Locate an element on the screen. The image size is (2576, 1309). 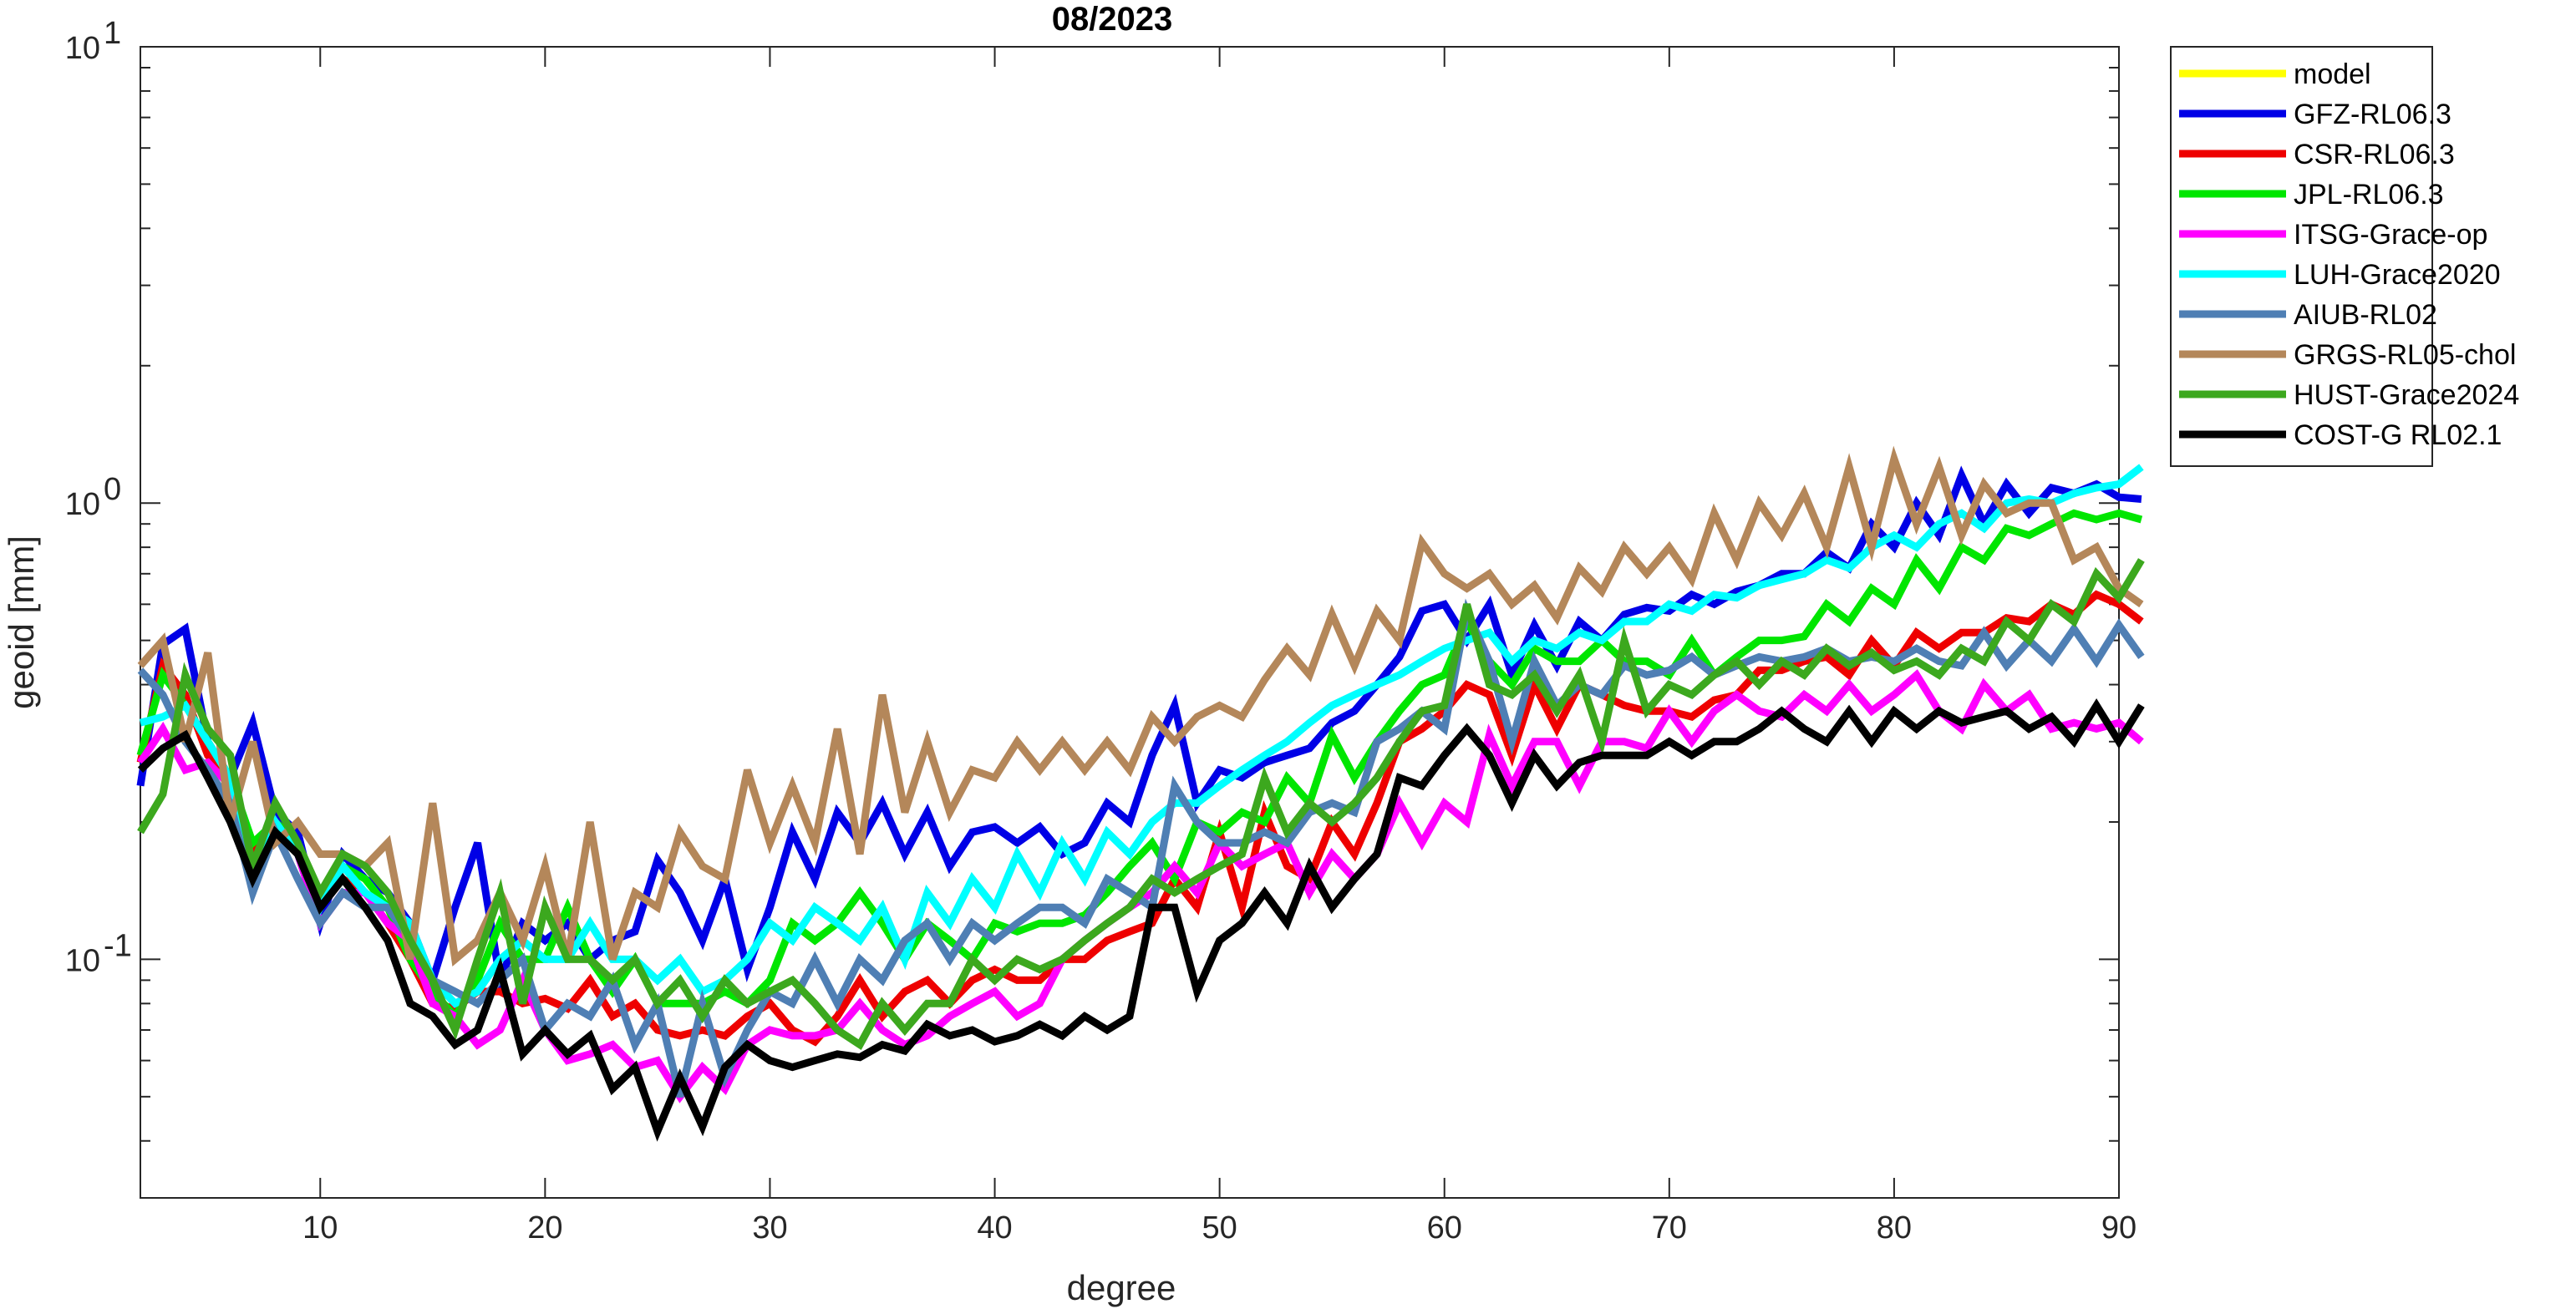
x-tick-label: 60 is located at coordinates (1444, 1228).